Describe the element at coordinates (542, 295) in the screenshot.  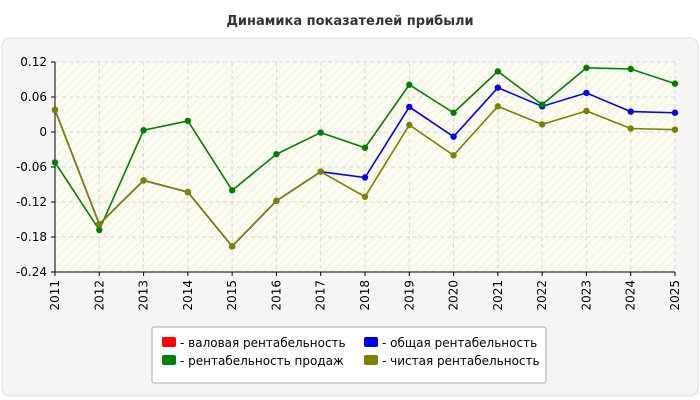
I see `x-tick-label: 2022` at that location.